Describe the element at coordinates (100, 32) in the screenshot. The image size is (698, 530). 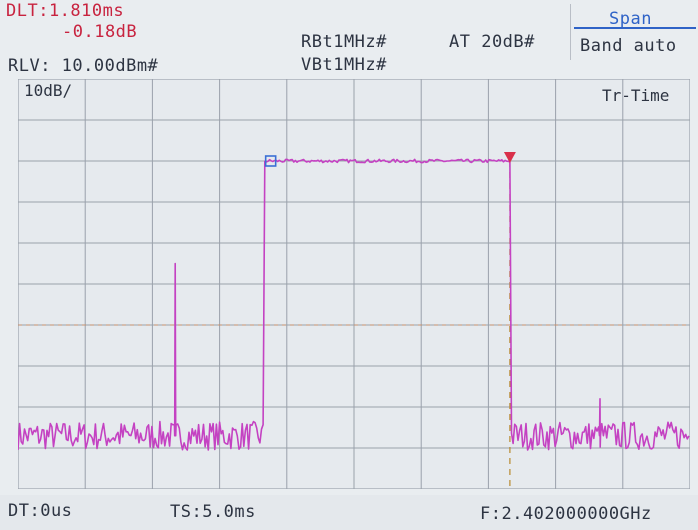
I see `delta-marker-level: -0.18dB` at that location.